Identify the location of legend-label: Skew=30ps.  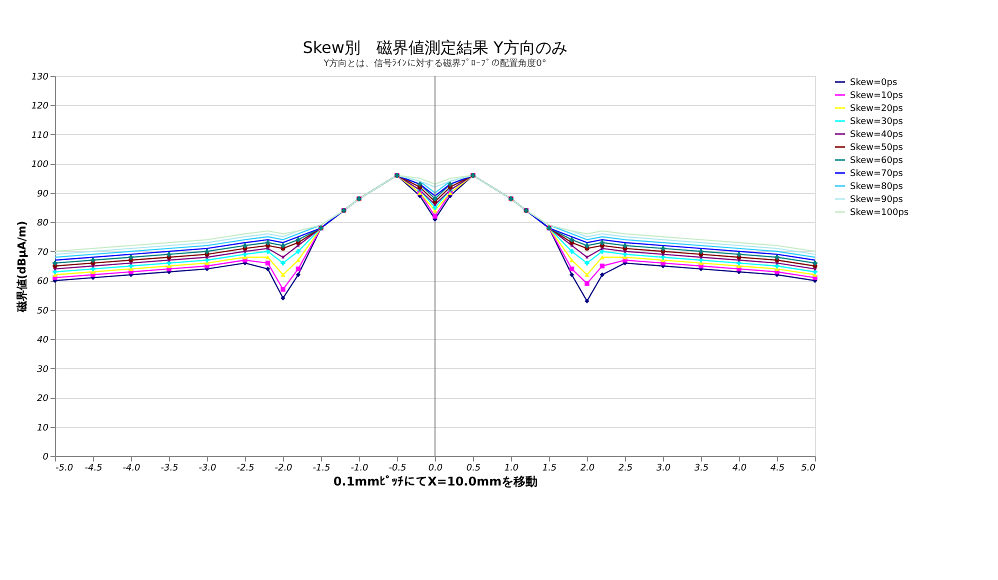
(877, 122).